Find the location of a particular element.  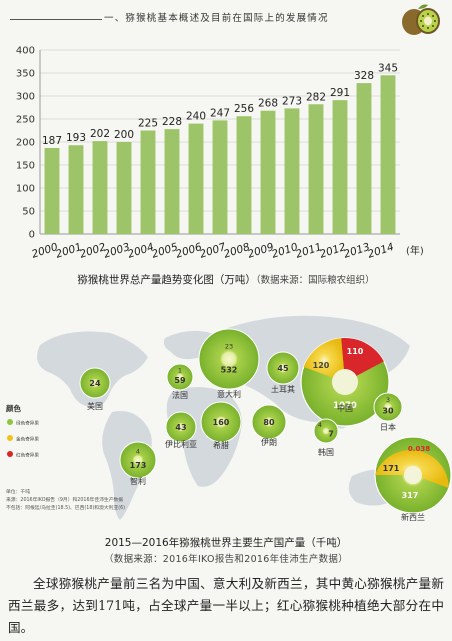

bar-chart-title: 猕猴桃世界总产量趋势变化图（万吨） is located at coordinates (166, 280).